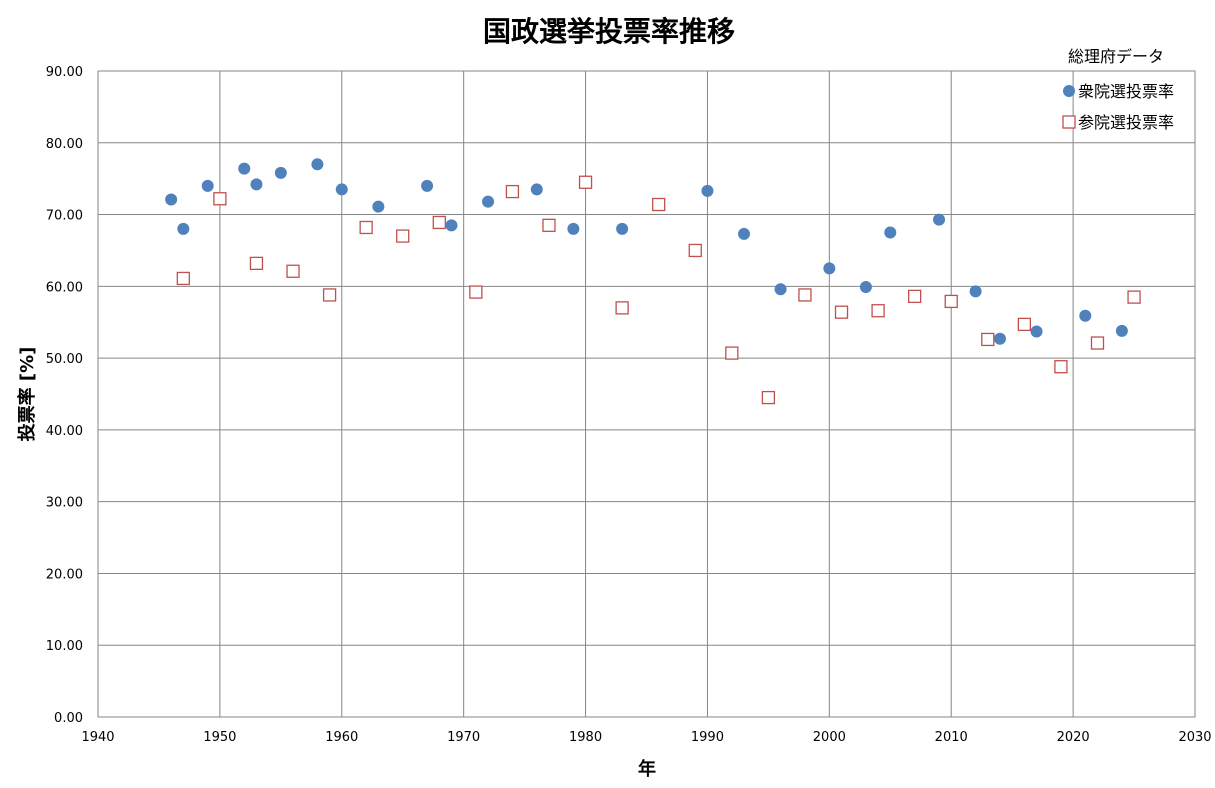 The image size is (1215, 788). Describe the element at coordinates (1073, 737) in the screenshot. I see `x-tick-label: 2020` at that location.